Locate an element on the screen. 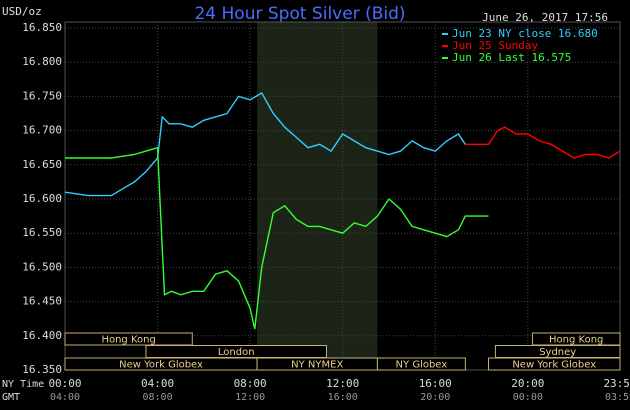  y-tick-label: 16.500 is located at coordinates (42, 266).